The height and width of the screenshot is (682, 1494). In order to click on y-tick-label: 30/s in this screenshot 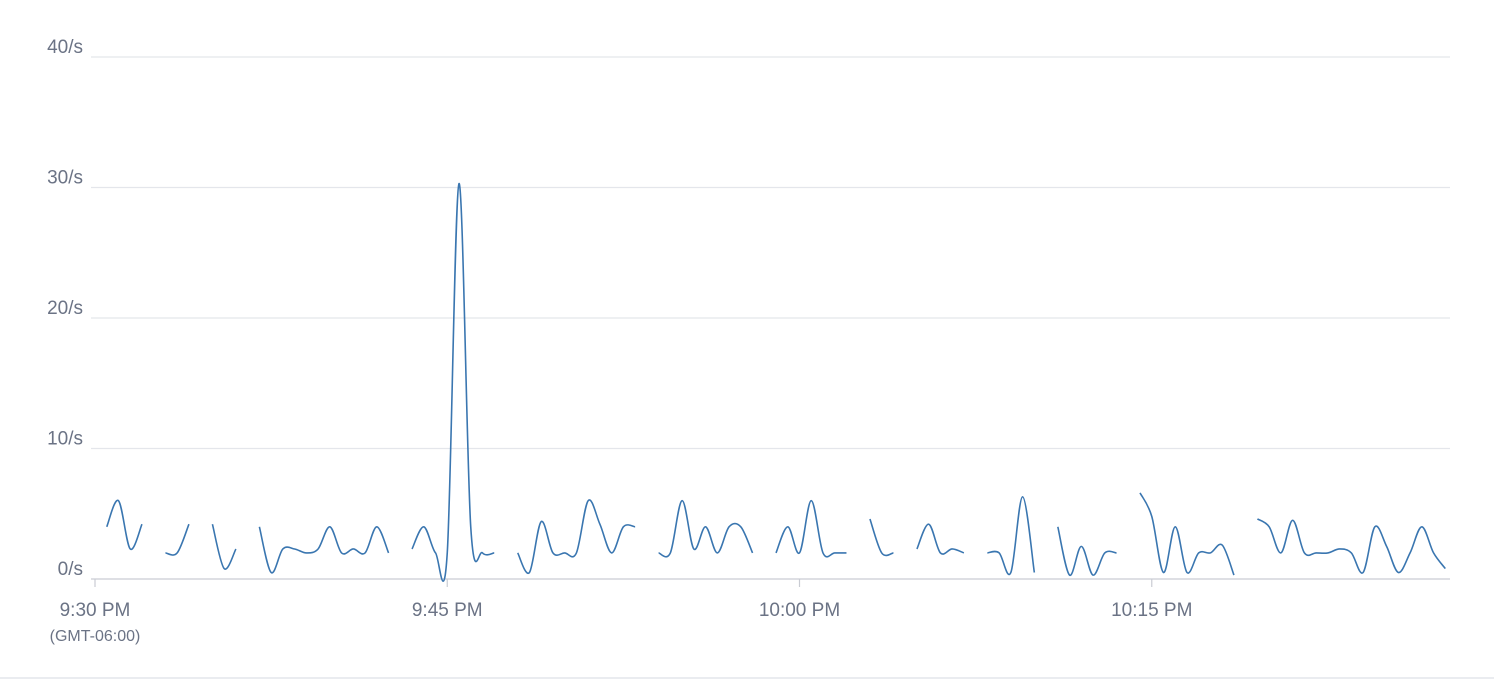, I will do `click(65, 178)`.